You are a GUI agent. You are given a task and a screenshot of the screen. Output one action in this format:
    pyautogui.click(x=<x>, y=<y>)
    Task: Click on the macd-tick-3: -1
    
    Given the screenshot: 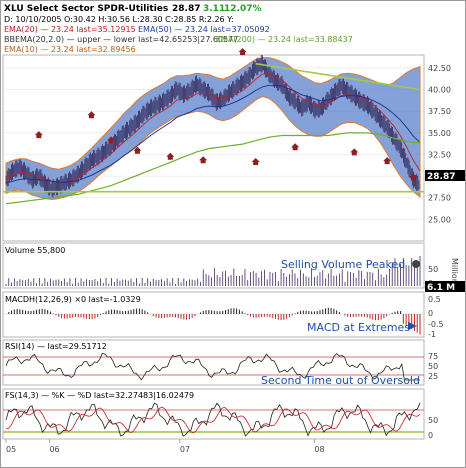 What is the action you would take?
    pyautogui.click(x=432, y=334)
    